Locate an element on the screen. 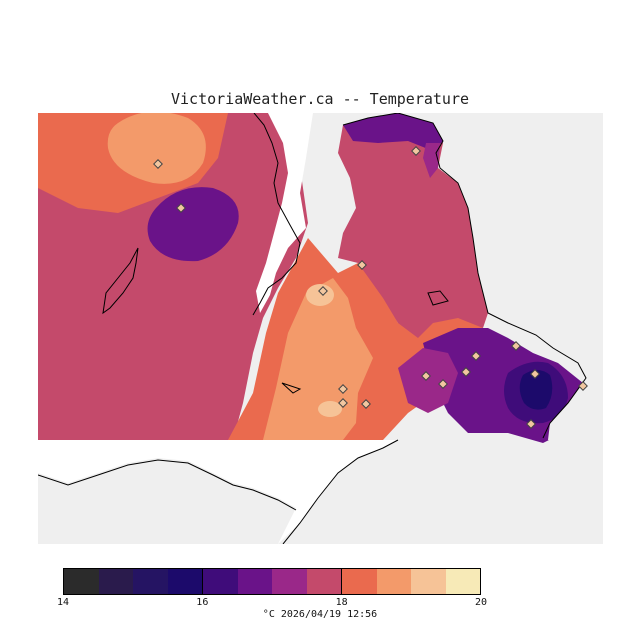 The image size is (640, 640). temp-zone-19-20-nw is located at coordinates (156, 148).